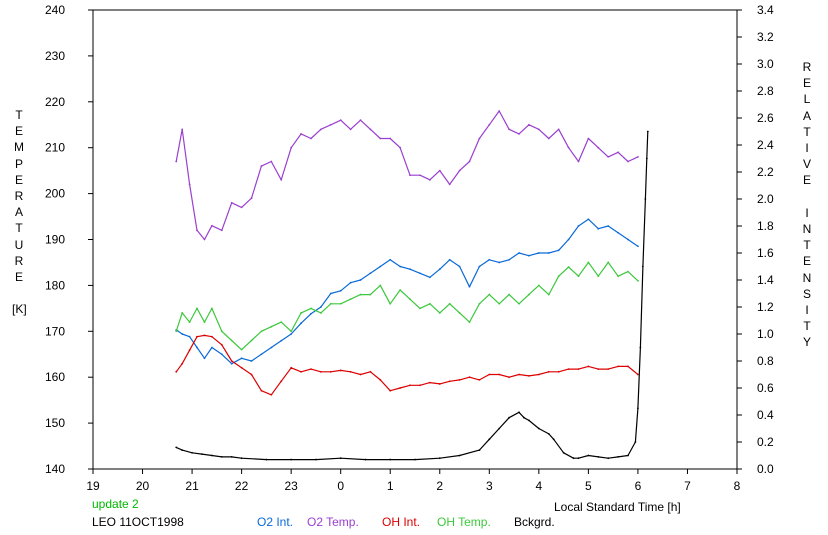  I want to click on annotation-update: update 2, so click(115, 504).